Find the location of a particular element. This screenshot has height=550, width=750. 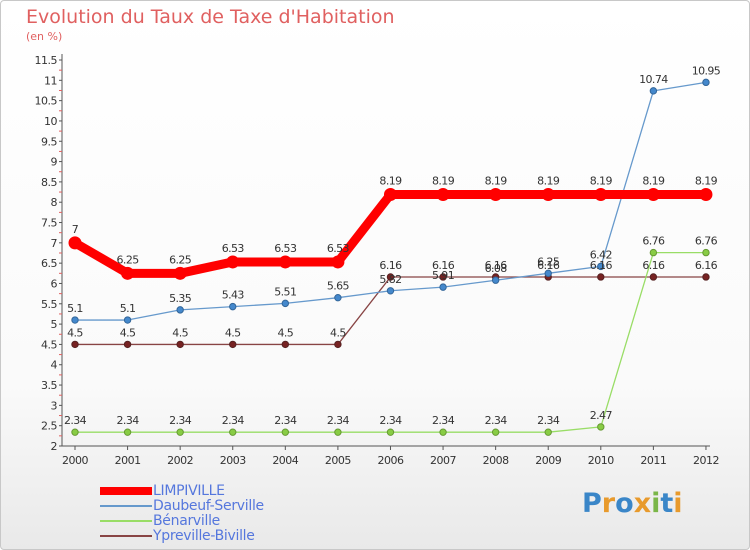

x-tick-label: 2011 is located at coordinates (653, 460).